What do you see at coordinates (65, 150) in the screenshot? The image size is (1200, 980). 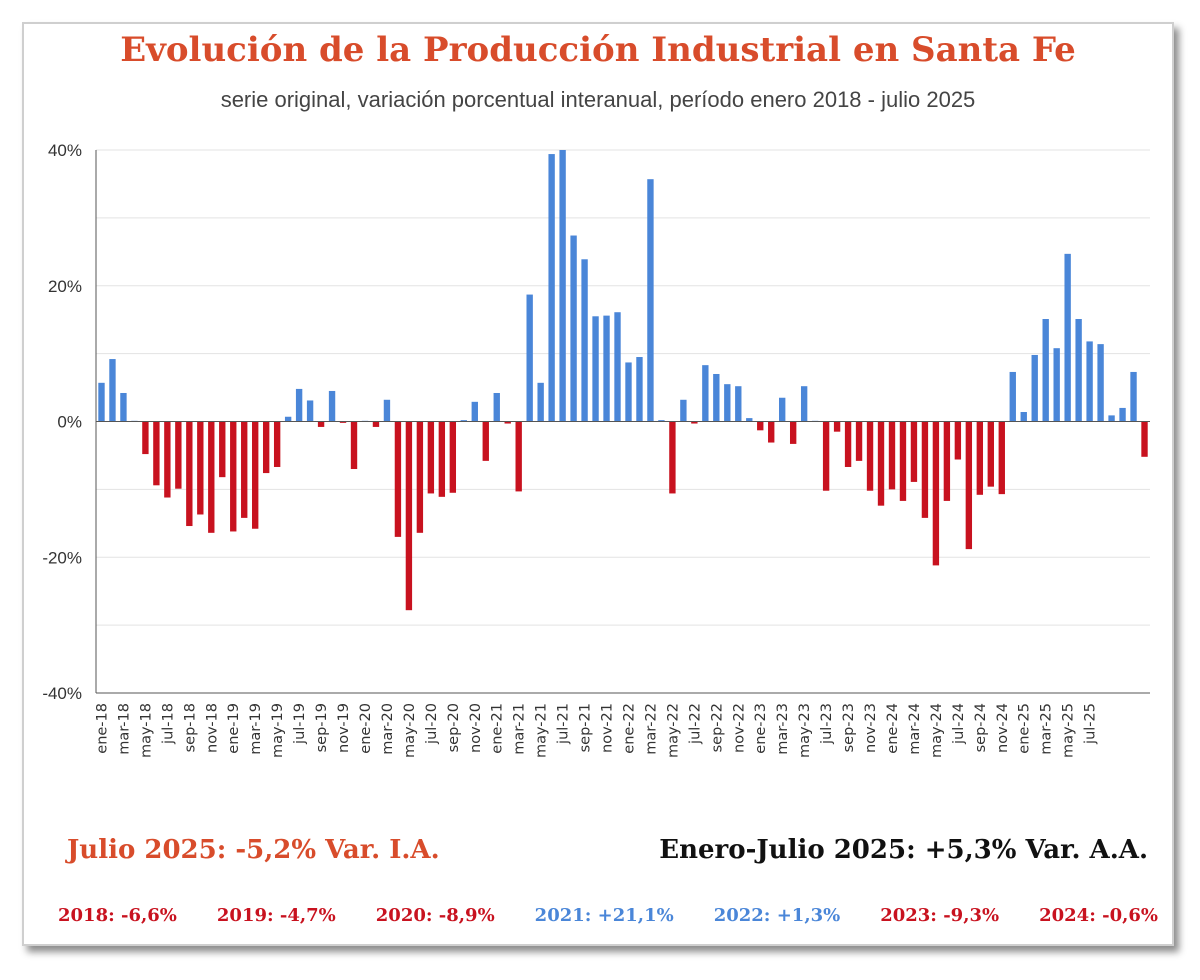 I see `y-tick-label: 40%` at bounding box center [65, 150].